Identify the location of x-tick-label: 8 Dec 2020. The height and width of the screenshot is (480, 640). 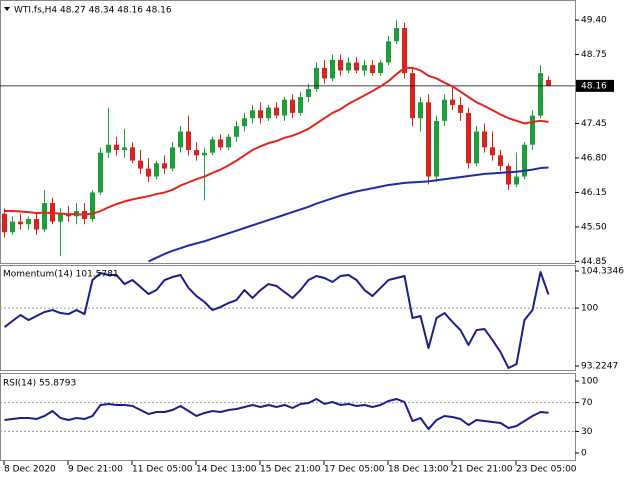
(30, 470).